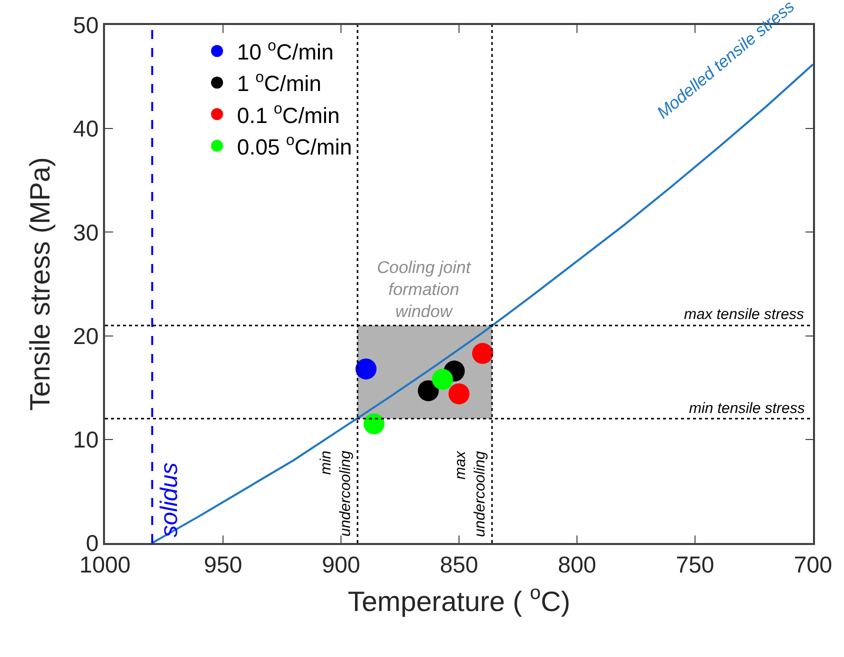 This screenshot has height=657, width=844. I want to click on ref-line-label: min undercooling, so click(336, 493).